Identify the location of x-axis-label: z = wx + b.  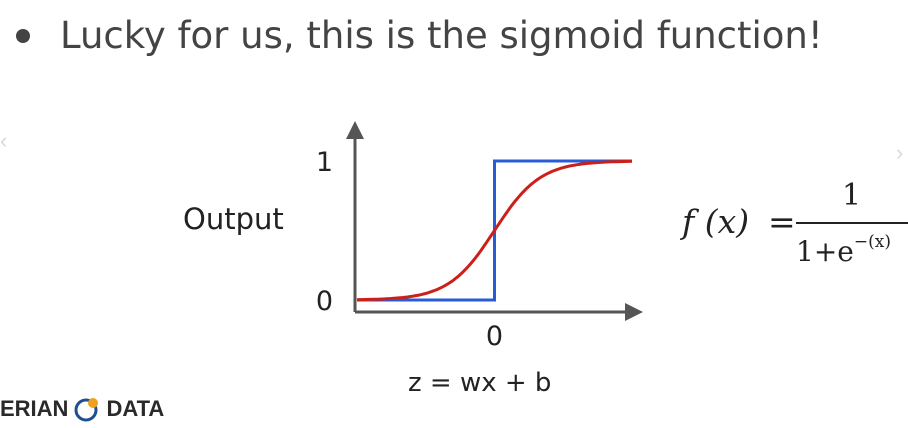
(480, 383).